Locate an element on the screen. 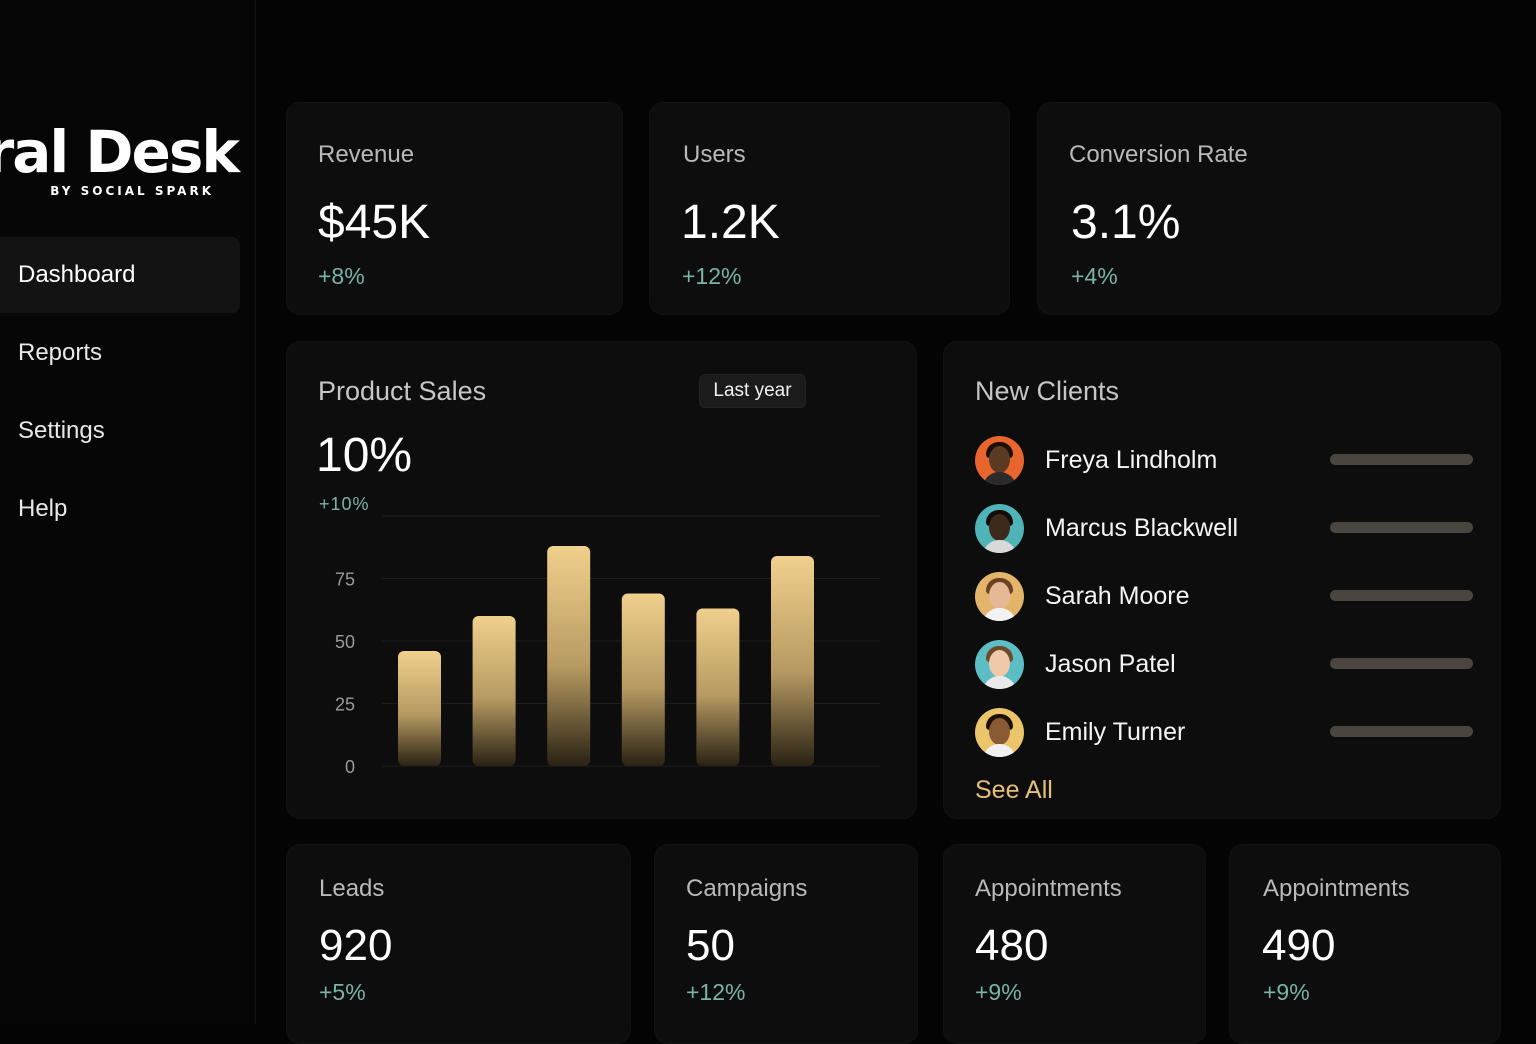 This screenshot has width=1536, height=1044. client-row: Jason Patel is located at coordinates (1224, 664).